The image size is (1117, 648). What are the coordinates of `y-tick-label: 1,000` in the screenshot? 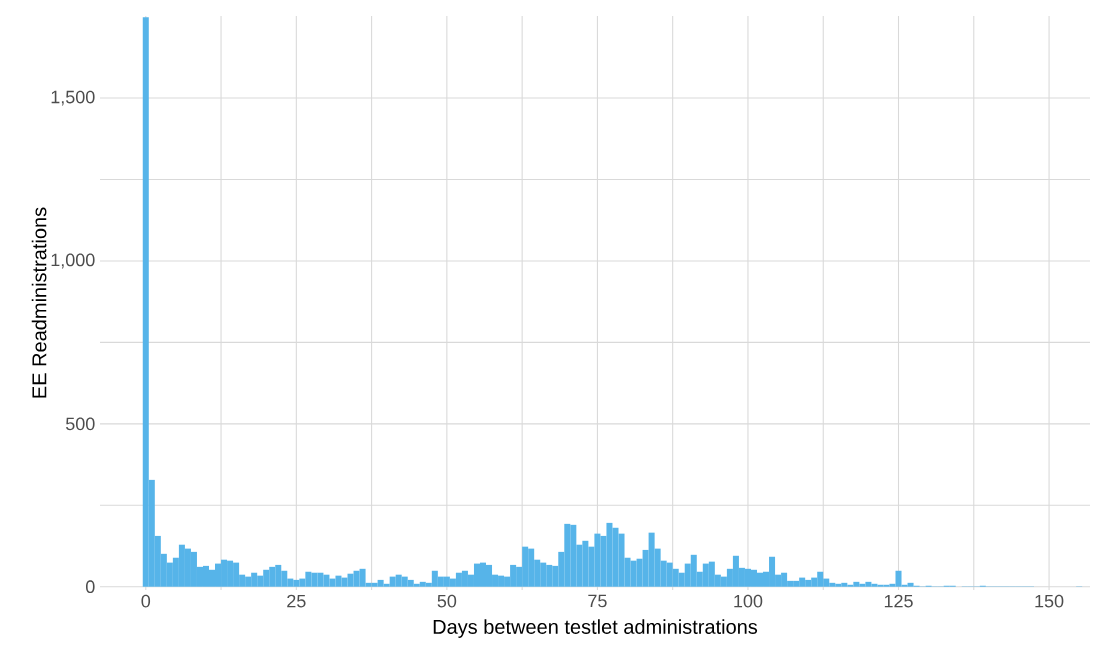 It's located at (73, 261).